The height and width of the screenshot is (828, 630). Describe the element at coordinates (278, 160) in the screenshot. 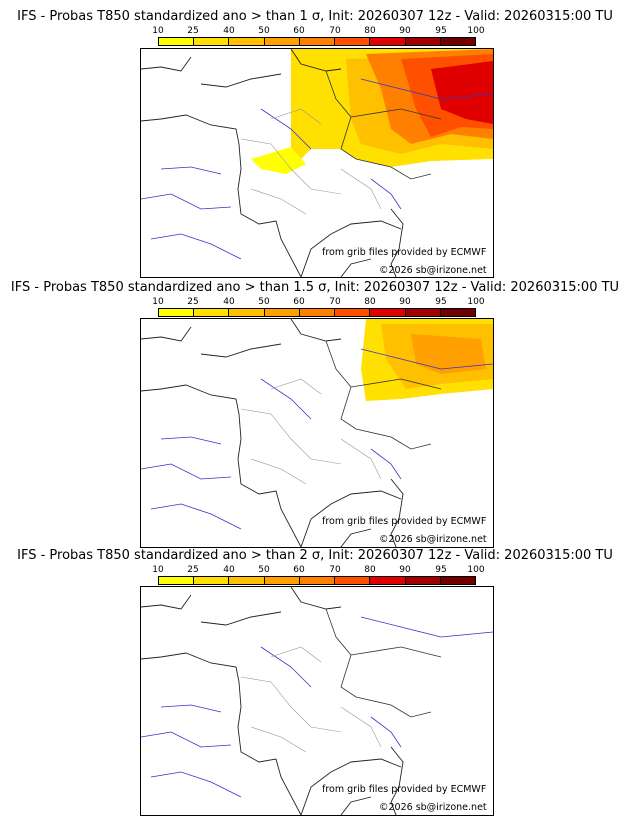

I see `probability-area-yellow-south` at that location.